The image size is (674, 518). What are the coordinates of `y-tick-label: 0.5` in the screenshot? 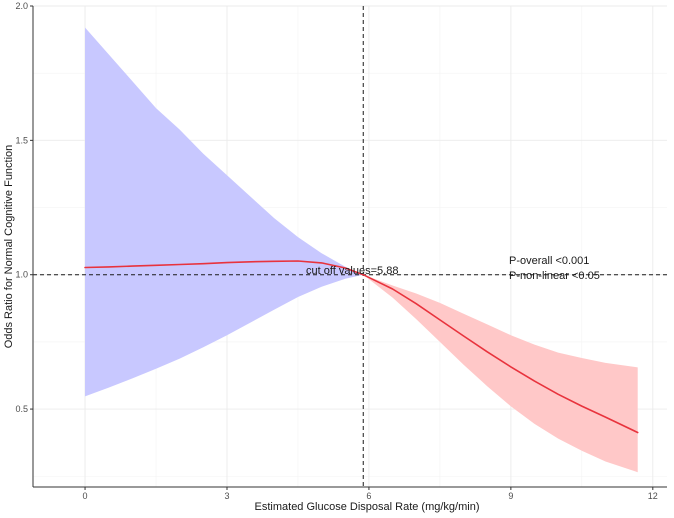 It's located at (21, 409).